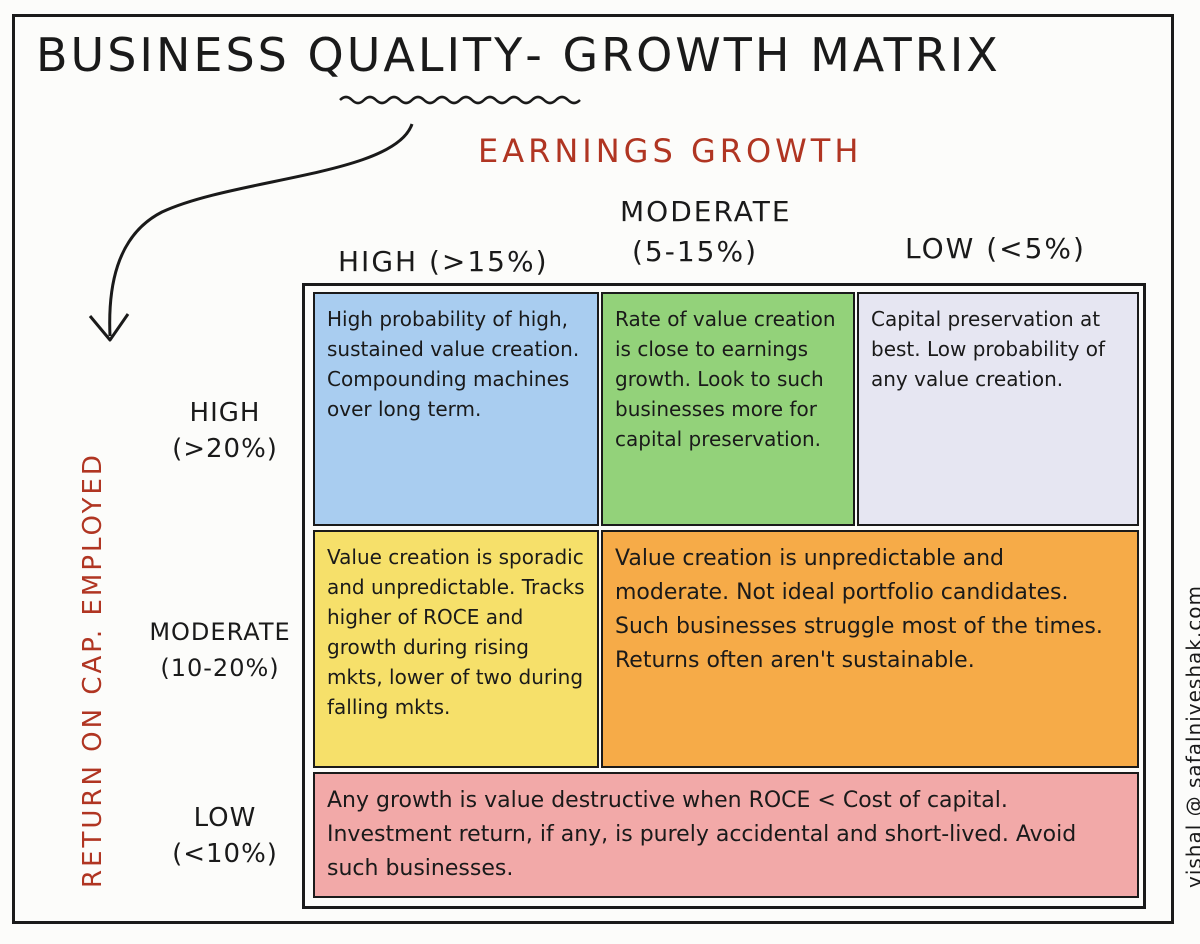 This screenshot has width=1200, height=944. Describe the element at coordinates (460, 100) in the screenshot. I see `quality-wavy-underline` at that location.